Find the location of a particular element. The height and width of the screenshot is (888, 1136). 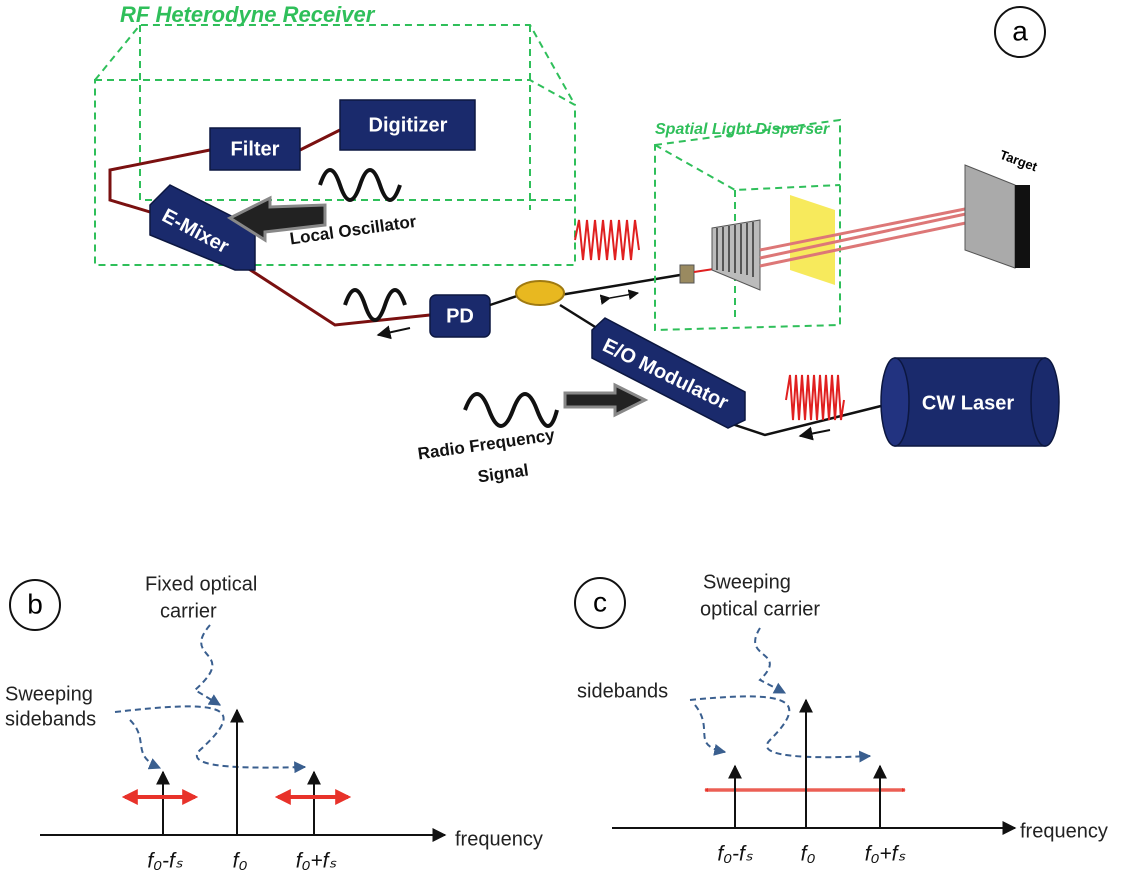

laser-arrow is located at coordinates (814, 433).